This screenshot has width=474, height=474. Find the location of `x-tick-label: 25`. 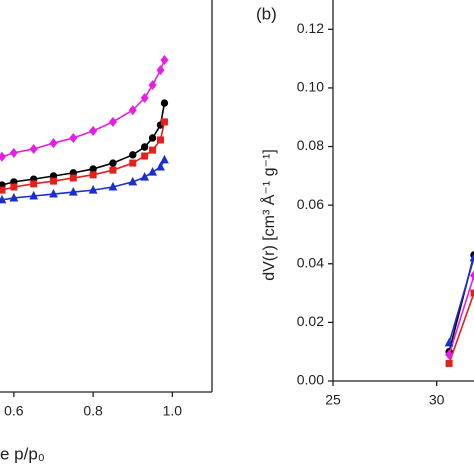

x-tick-label: 25 is located at coordinates (333, 400).